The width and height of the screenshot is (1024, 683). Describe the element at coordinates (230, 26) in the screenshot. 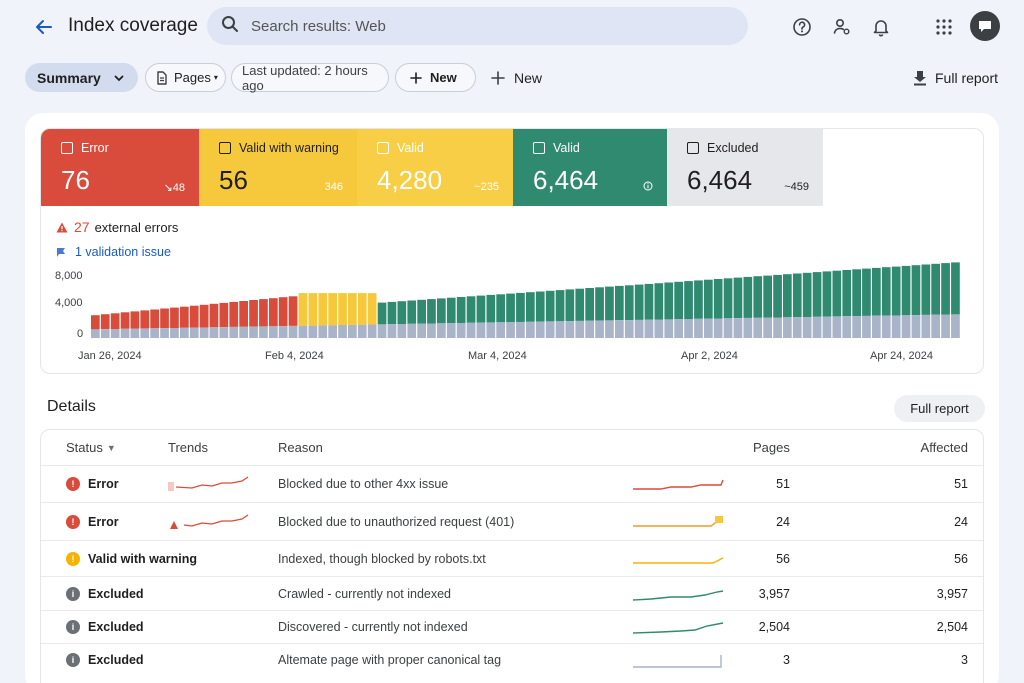

I see `search-icon` at that location.